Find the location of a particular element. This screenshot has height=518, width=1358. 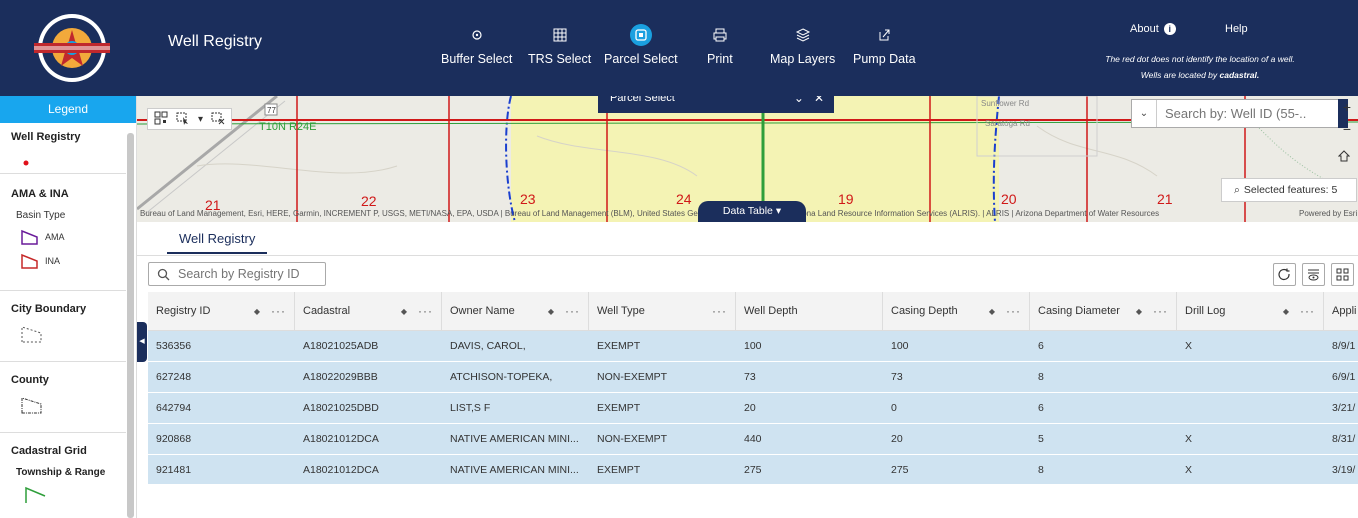

collapse-legend-button: ◀ is located at coordinates (142, 342).